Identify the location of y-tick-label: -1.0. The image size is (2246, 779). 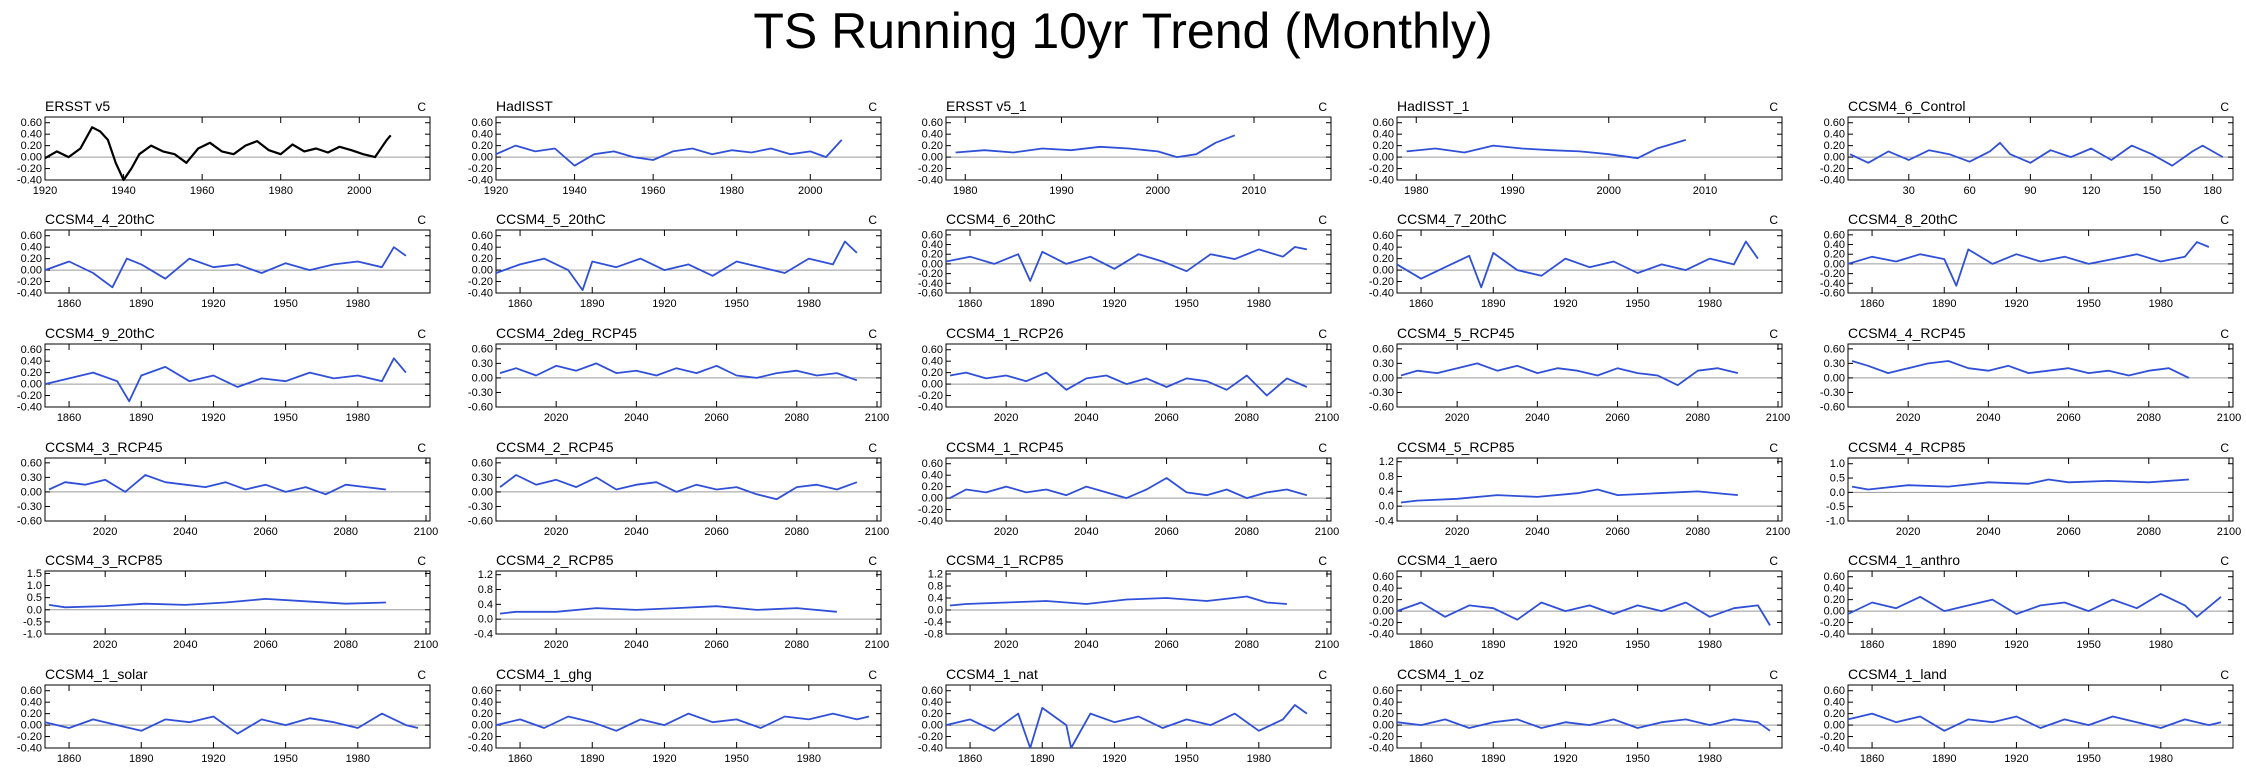
(32, 635).